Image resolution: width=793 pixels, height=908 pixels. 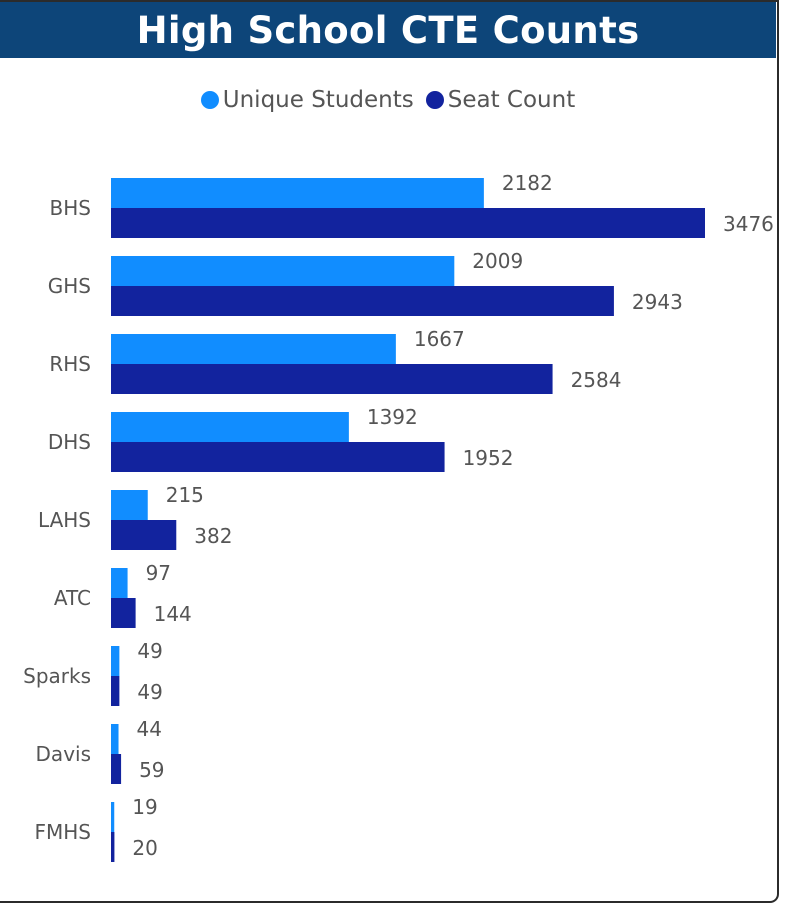 What do you see at coordinates (388, 1) in the screenshot?
I see `card-border` at bounding box center [388, 1].